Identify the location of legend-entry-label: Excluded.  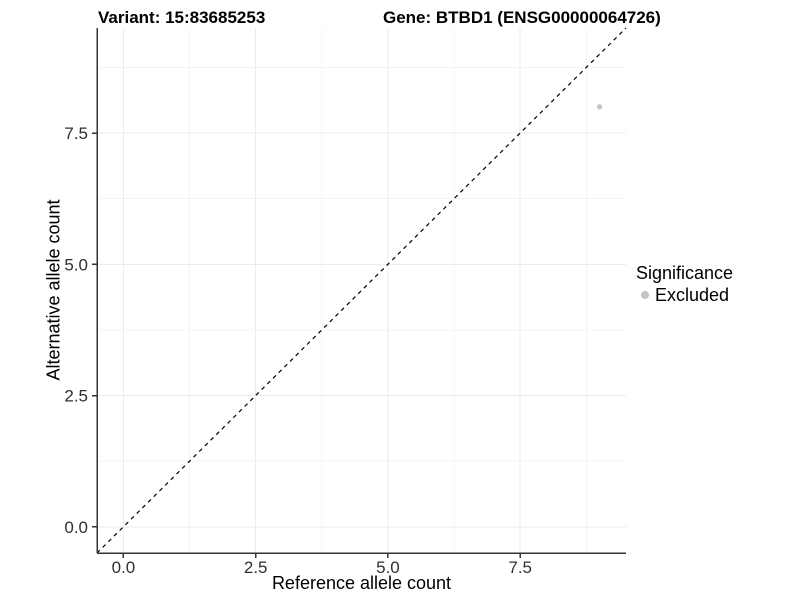
(692, 295).